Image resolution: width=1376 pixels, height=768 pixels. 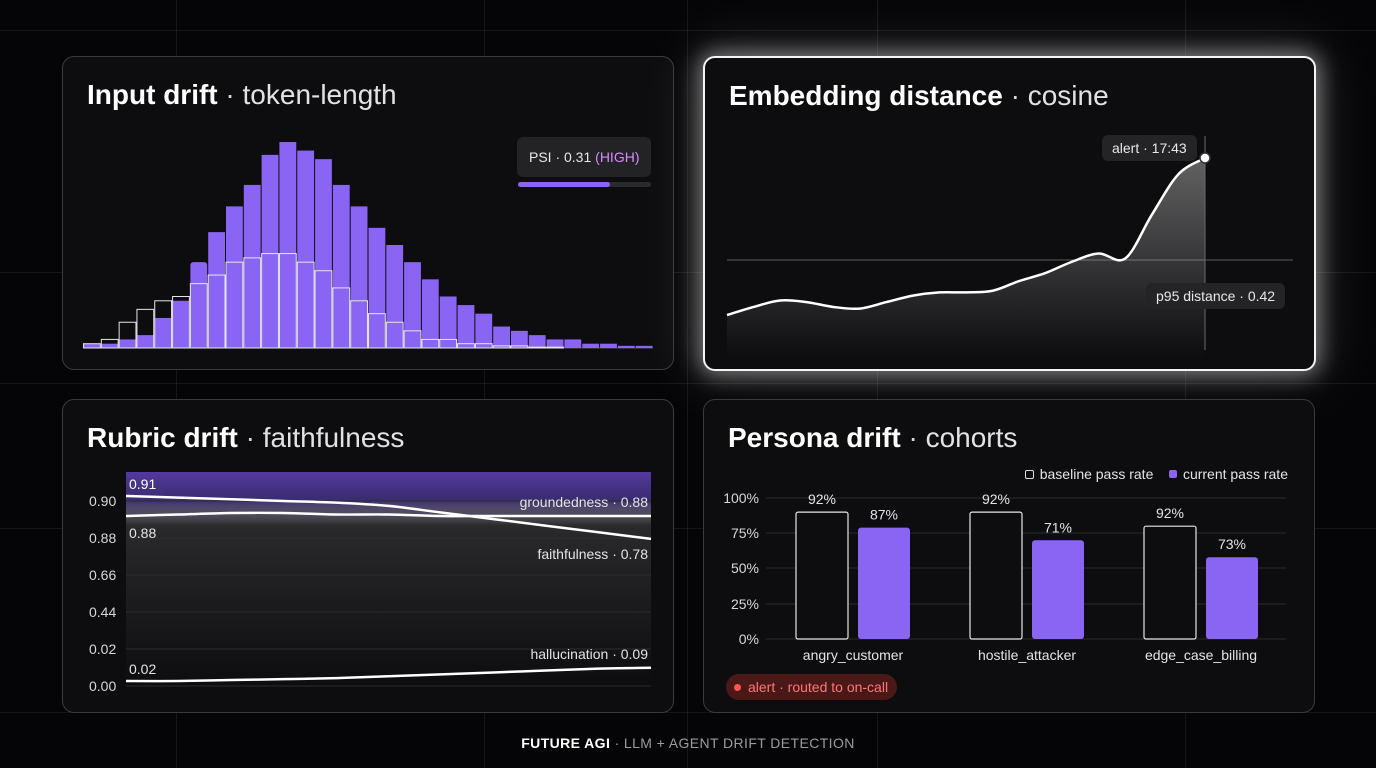 I want to click on current-value-label: 73%, so click(x=1232, y=544).